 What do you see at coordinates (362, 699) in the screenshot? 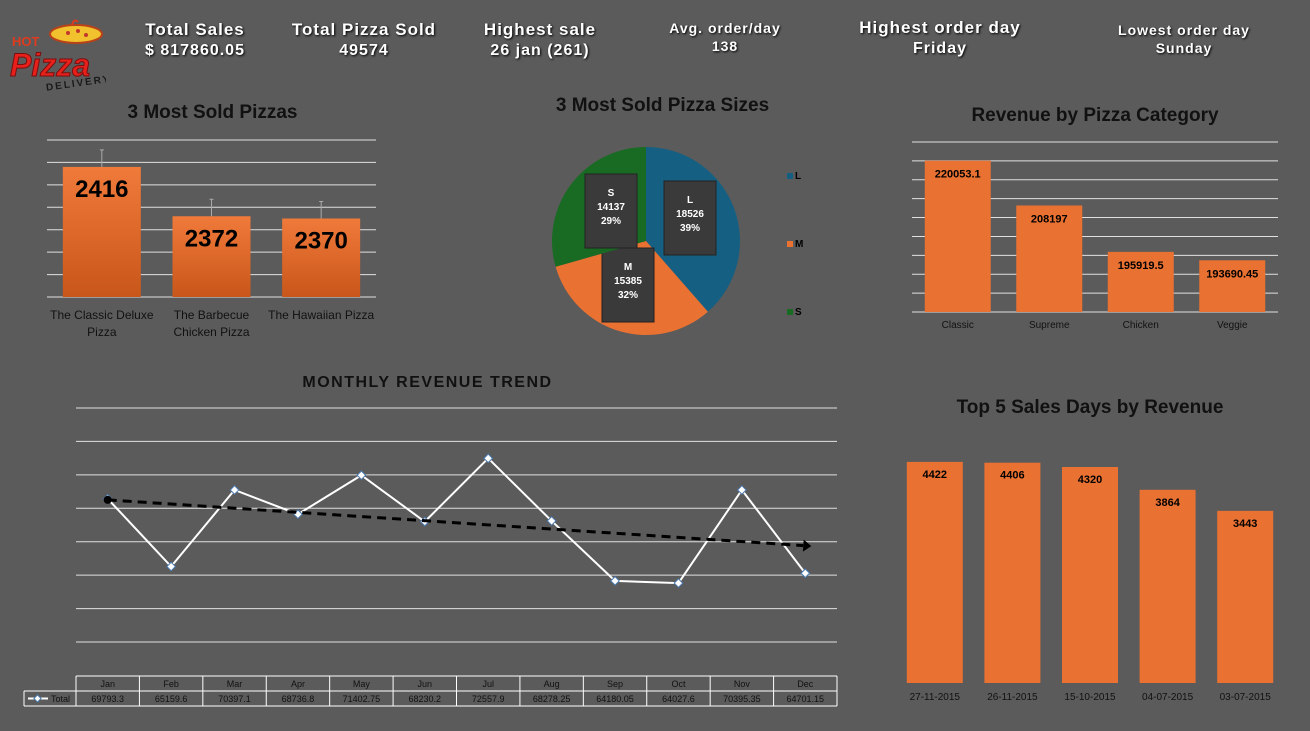
I see `table-value: 71402.75` at bounding box center [362, 699].